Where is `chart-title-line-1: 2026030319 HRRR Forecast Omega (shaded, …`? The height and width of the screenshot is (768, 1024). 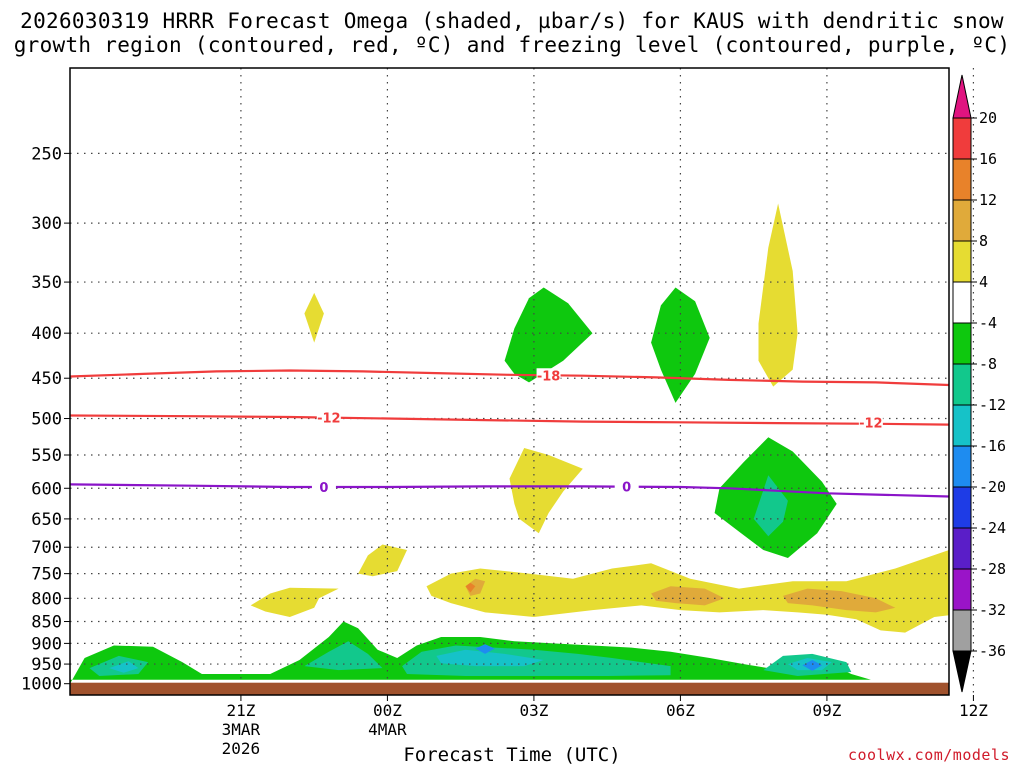
chart-title-line-1: 2026030319 HRRR Forecast Omega (shaded, … is located at coordinates (512, 21).